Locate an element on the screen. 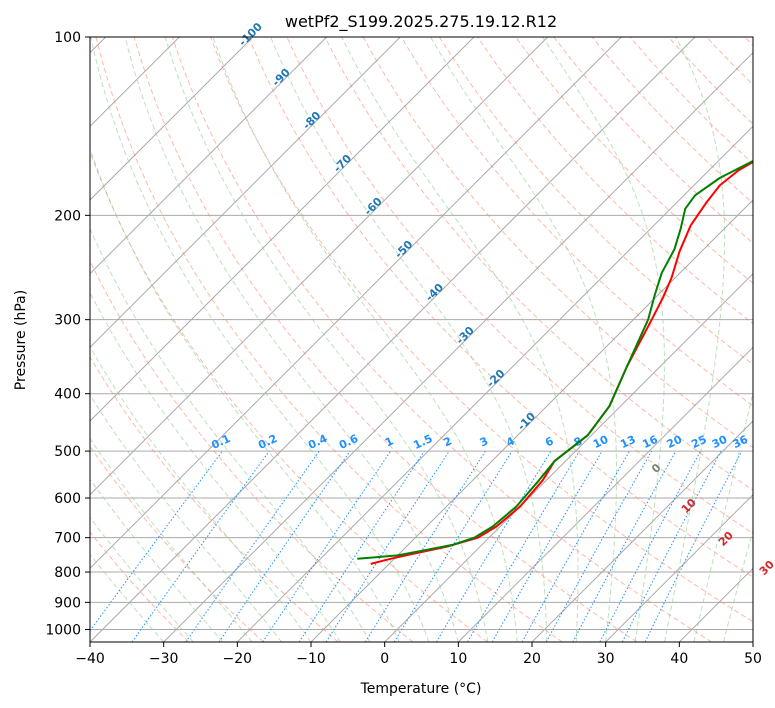  mixing-ratio-label: 30 is located at coordinates (720, 442).